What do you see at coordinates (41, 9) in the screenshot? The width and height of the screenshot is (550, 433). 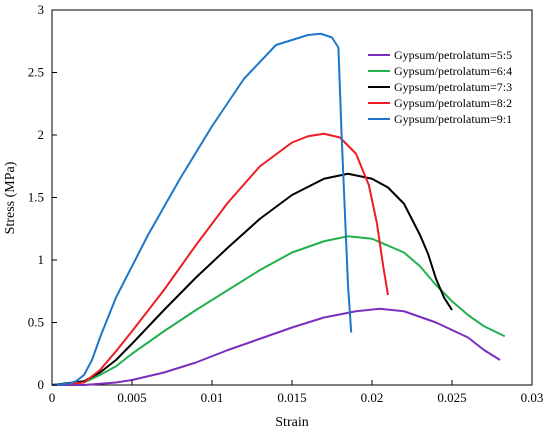 I see `y-tick-label: 3` at bounding box center [41, 9].